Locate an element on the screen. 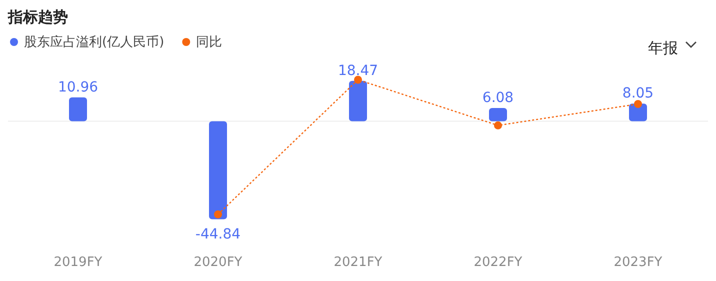 This screenshot has height=281, width=716. chart-title: 指标趋势 is located at coordinates (37, 17).